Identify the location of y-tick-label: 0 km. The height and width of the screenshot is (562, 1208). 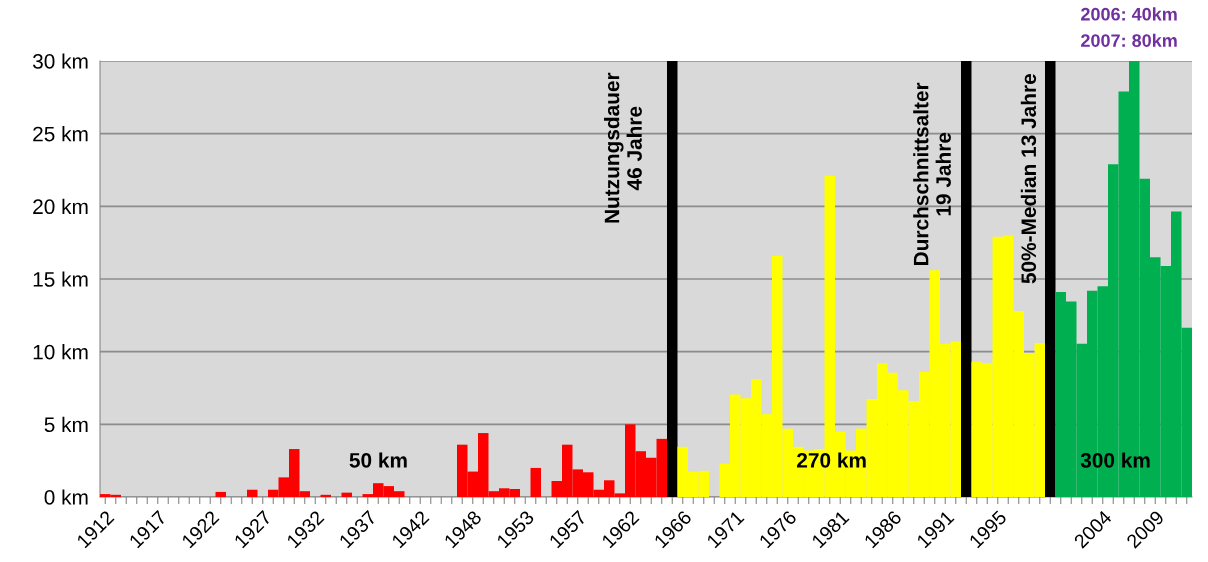
(66, 497).